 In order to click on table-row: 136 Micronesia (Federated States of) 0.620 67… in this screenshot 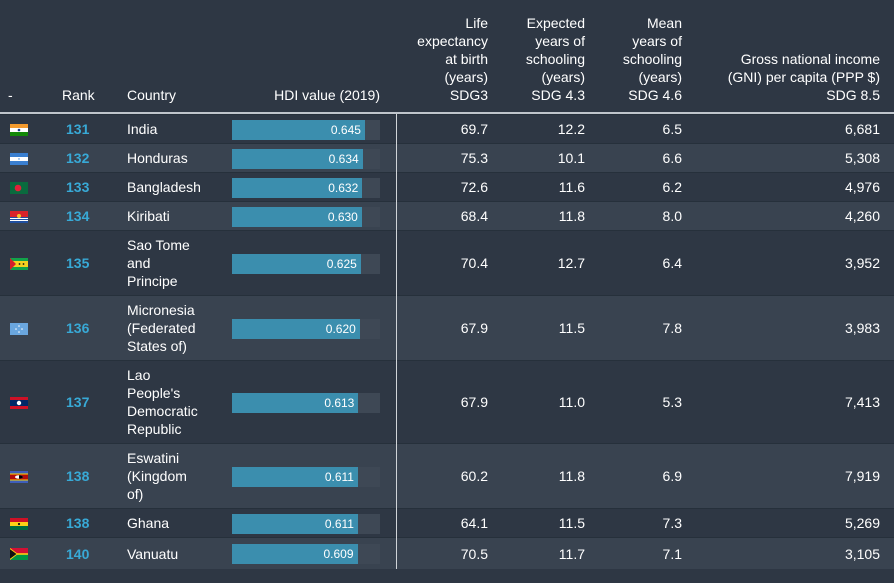, I will do `click(447, 327)`.